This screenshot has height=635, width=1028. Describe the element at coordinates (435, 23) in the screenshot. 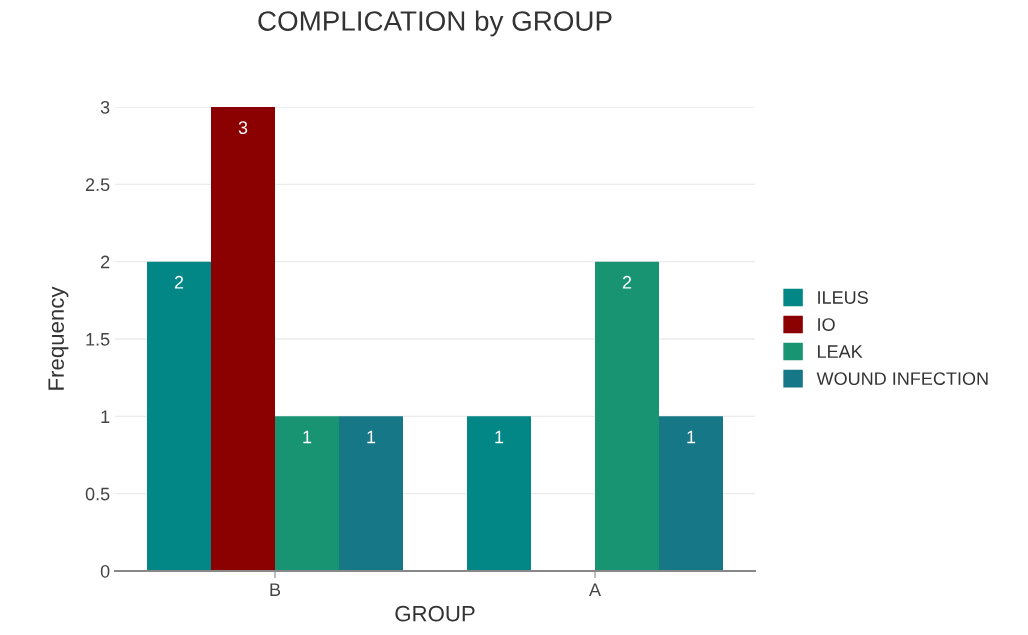

I see `chart-title: COMPLICATION by GROUP` at that location.